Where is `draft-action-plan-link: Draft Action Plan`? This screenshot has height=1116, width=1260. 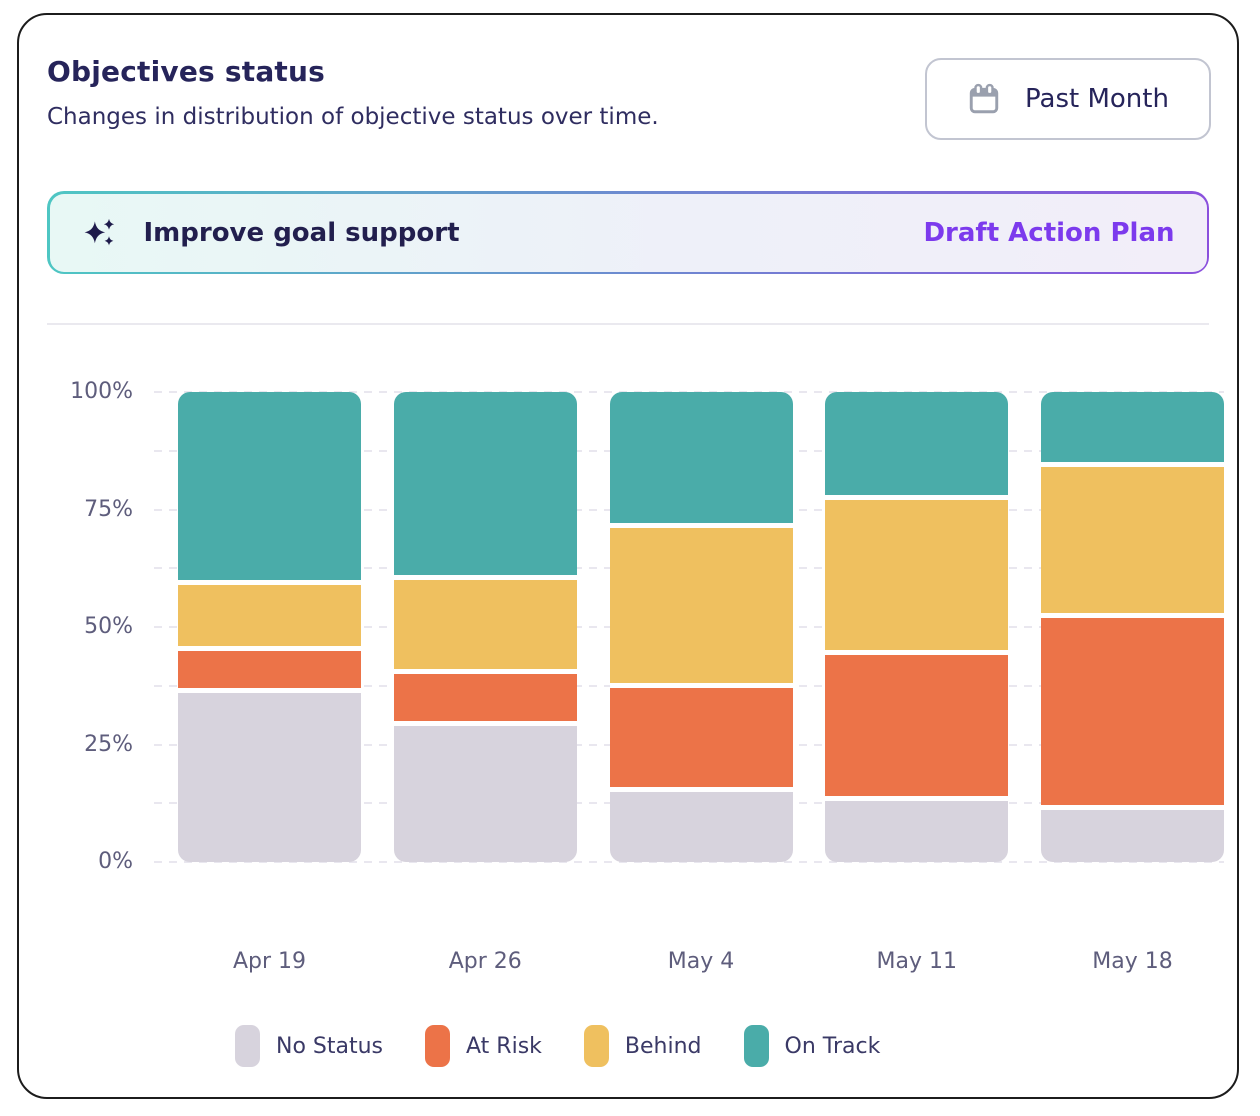 draft-action-plan-link: Draft Action Plan is located at coordinates (1049, 232).